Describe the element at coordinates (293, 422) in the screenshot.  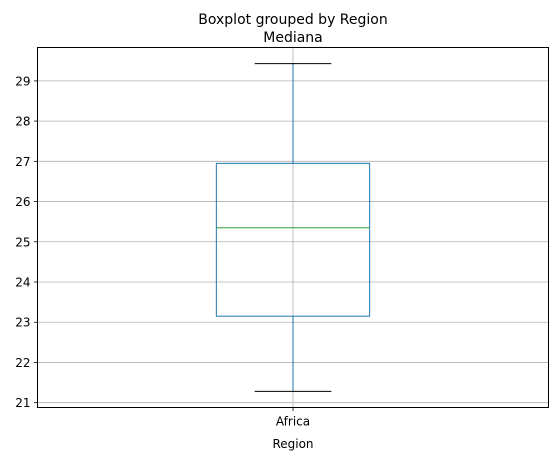
I see `x-tick-label: Africa` at that location.